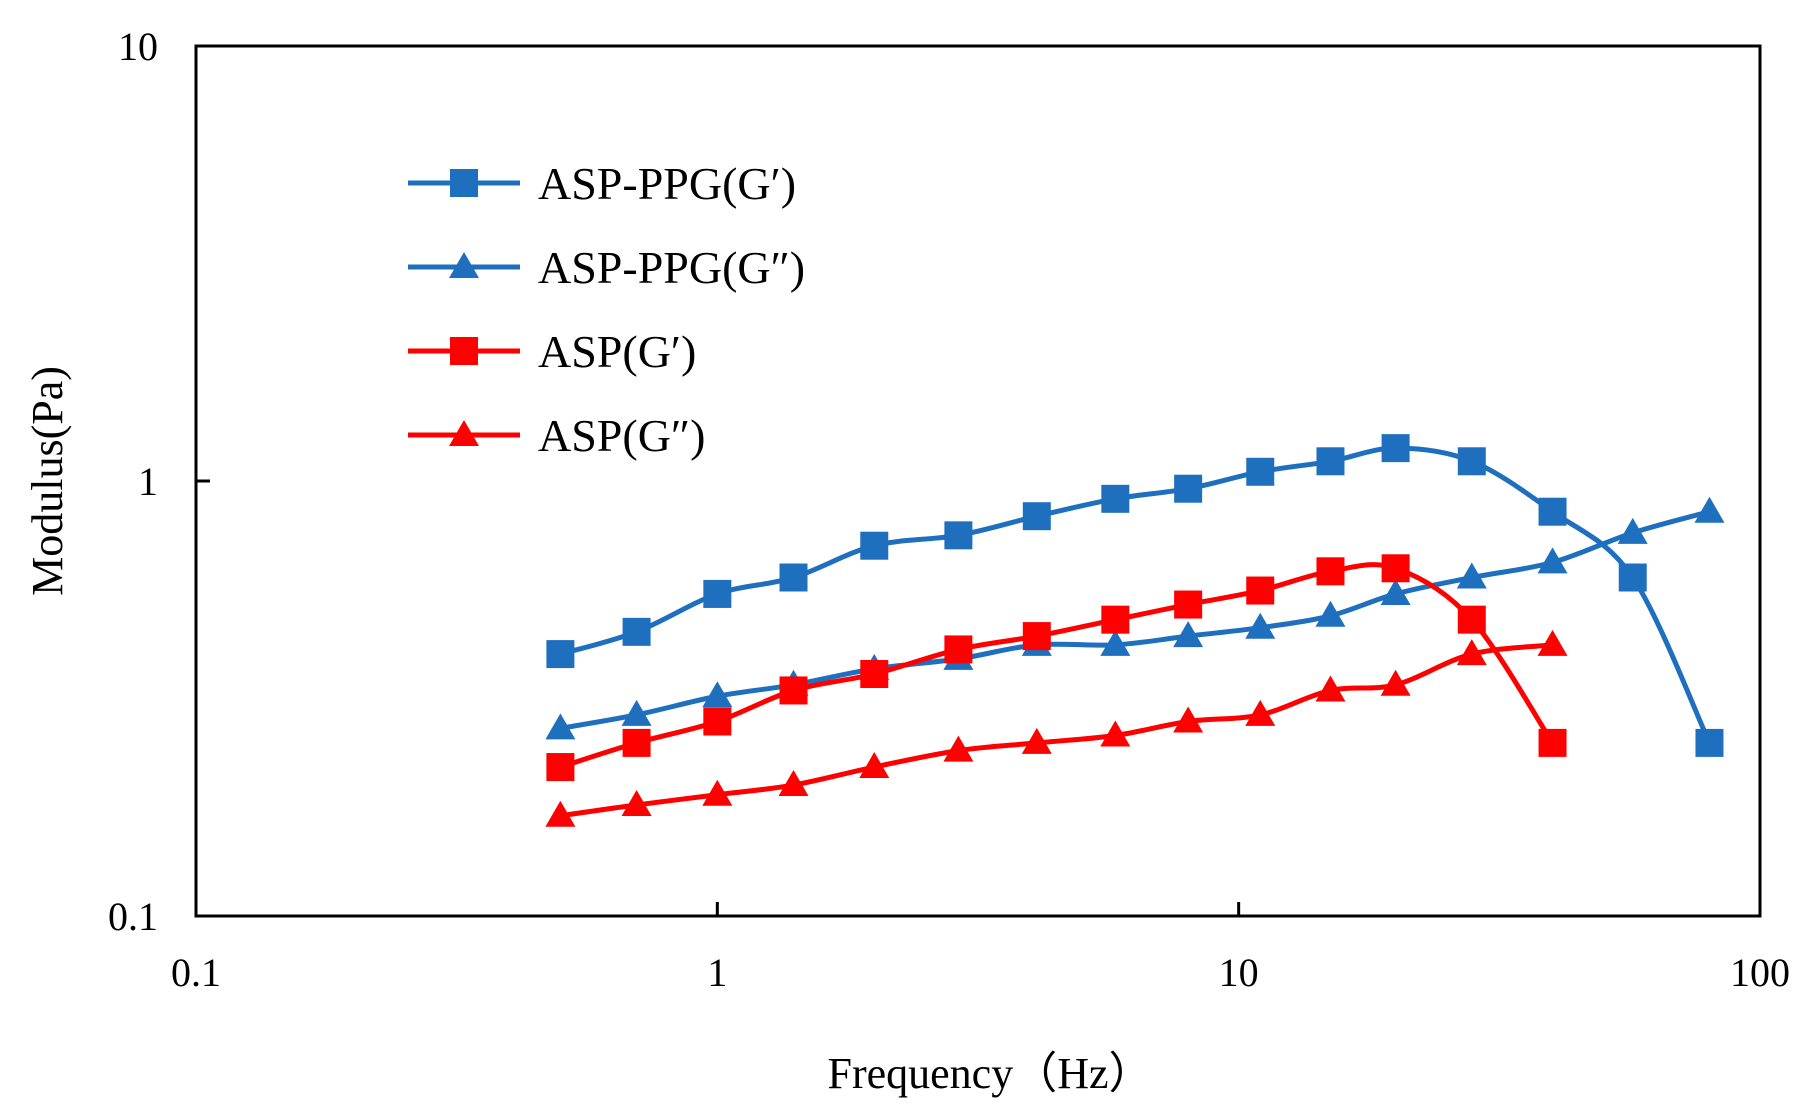 The height and width of the screenshot is (1119, 1820). Describe the element at coordinates (621, 435) in the screenshot. I see `legend-label: ASP(G″)` at that location.